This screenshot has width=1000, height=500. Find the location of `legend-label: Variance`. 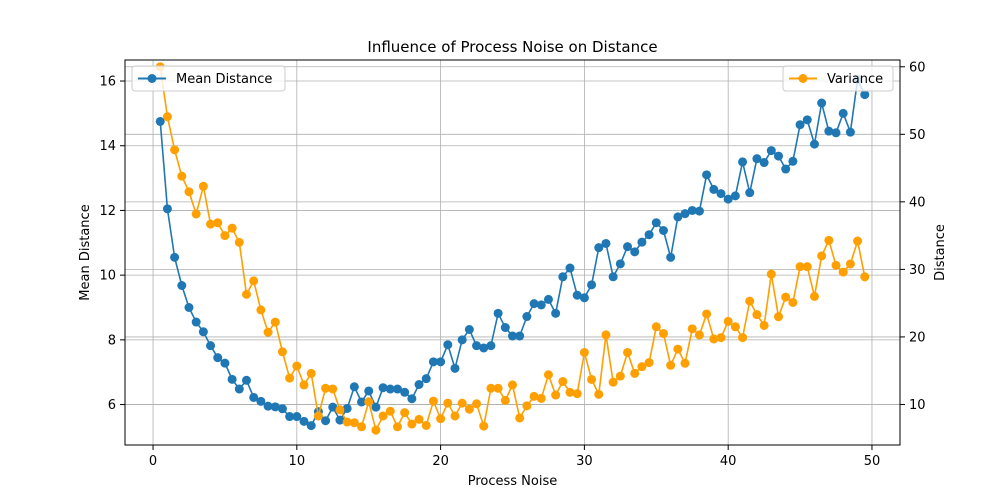

legend-label: Variance is located at coordinates (855, 79).